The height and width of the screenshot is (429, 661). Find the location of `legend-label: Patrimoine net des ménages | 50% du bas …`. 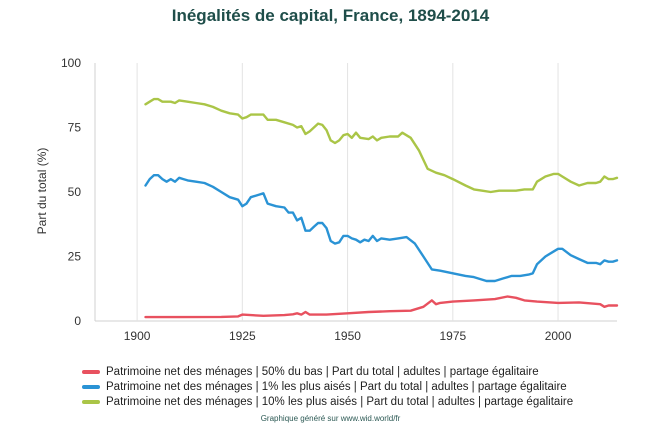

legend-label: Patrimoine net des ménages | 50% du bas … is located at coordinates (322, 371).